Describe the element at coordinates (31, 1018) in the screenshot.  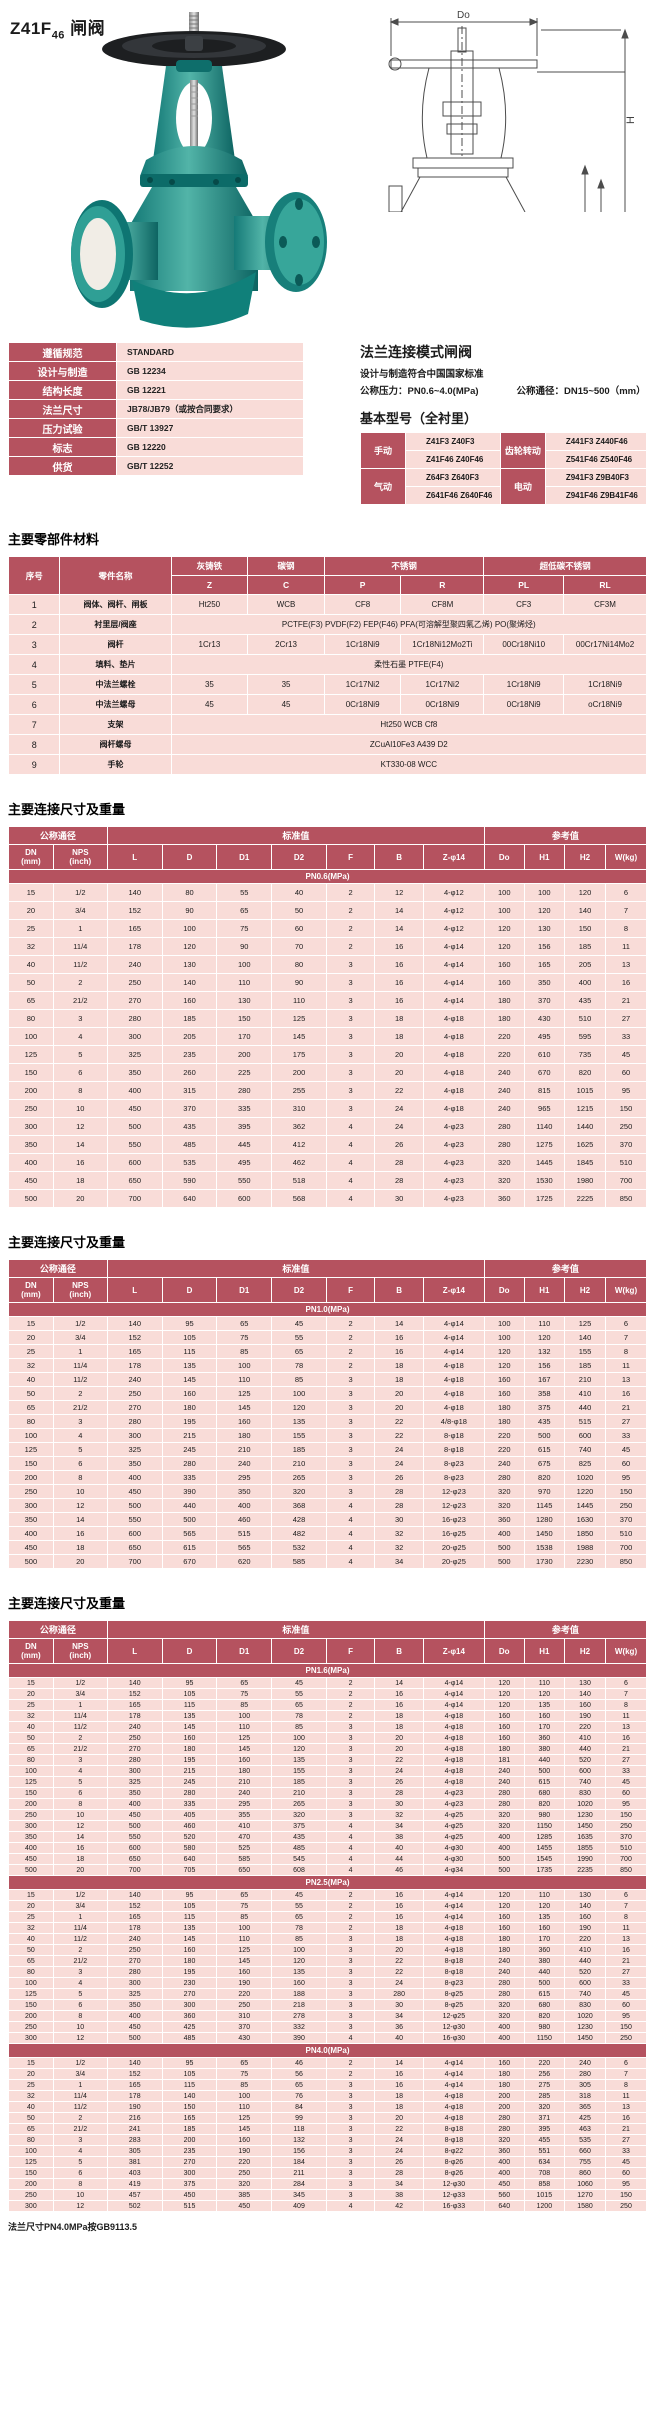
I see `dimension-cell: 80` at that location.